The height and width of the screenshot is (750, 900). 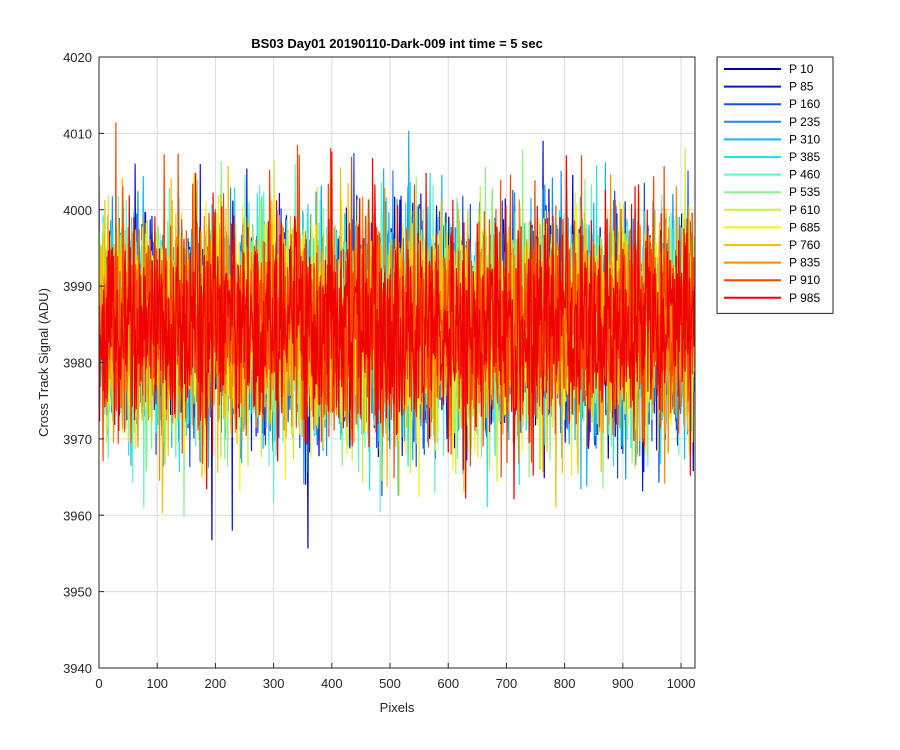 I want to click on y-tick-label: 4000, so click(x=77, y=210).